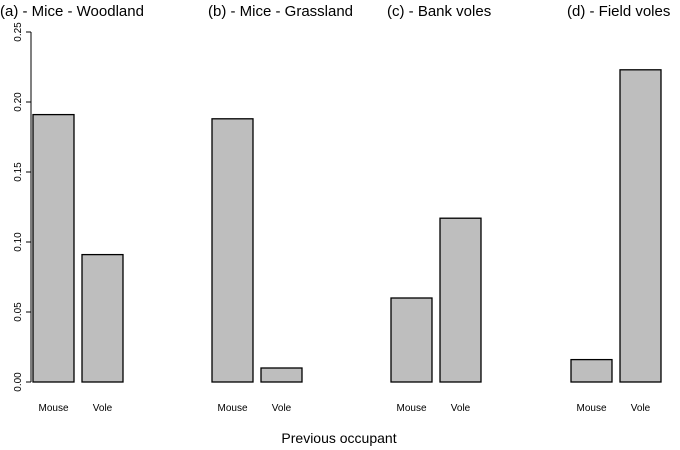 This screenshot has width=680, height=450. I want to click on panel-title: (a) - Mice - Woodland, so click(72, 11).